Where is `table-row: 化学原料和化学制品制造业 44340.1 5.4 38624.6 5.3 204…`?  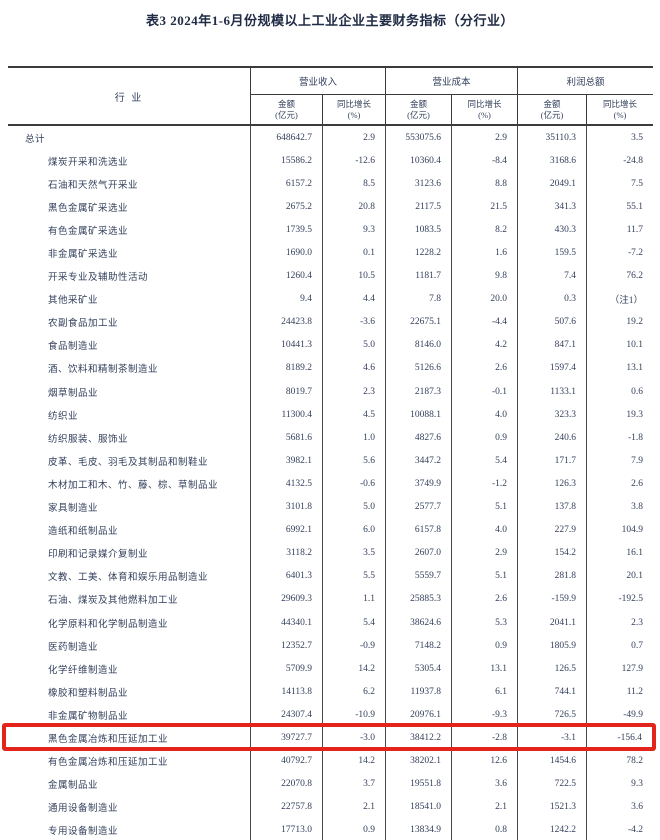 table-row: 化学原料和化学制品制造业 44340.1 5.4 38624.6 5.3 204… is located at coordinates (330, 622).